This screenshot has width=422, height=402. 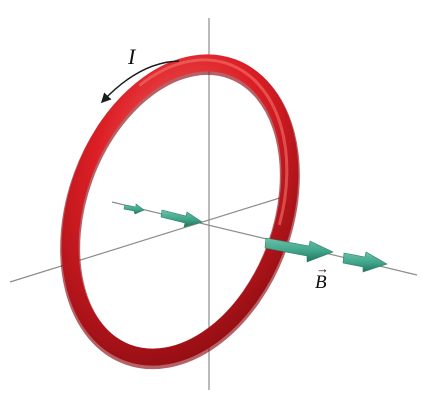 What do you see at coordinates (322, 268) in the screenshot?
I see `field-vector-arrow: →` at bounding box center [322, 268].